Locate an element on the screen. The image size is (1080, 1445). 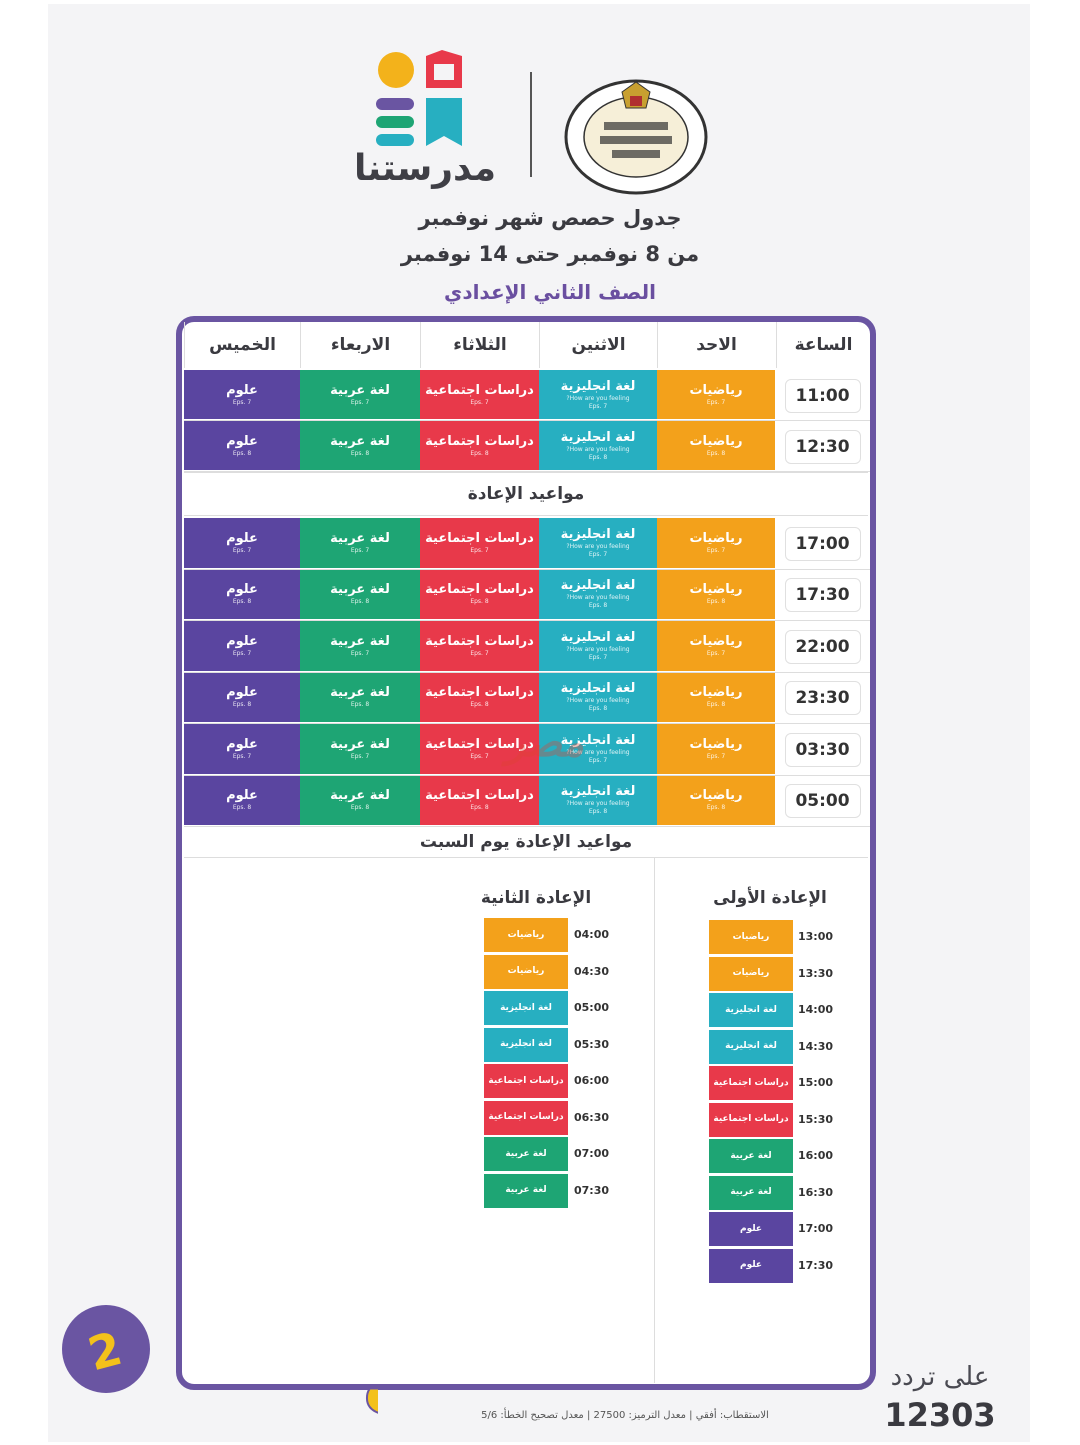
saturday-time: 13:00 is located at coordinates (816, 936).